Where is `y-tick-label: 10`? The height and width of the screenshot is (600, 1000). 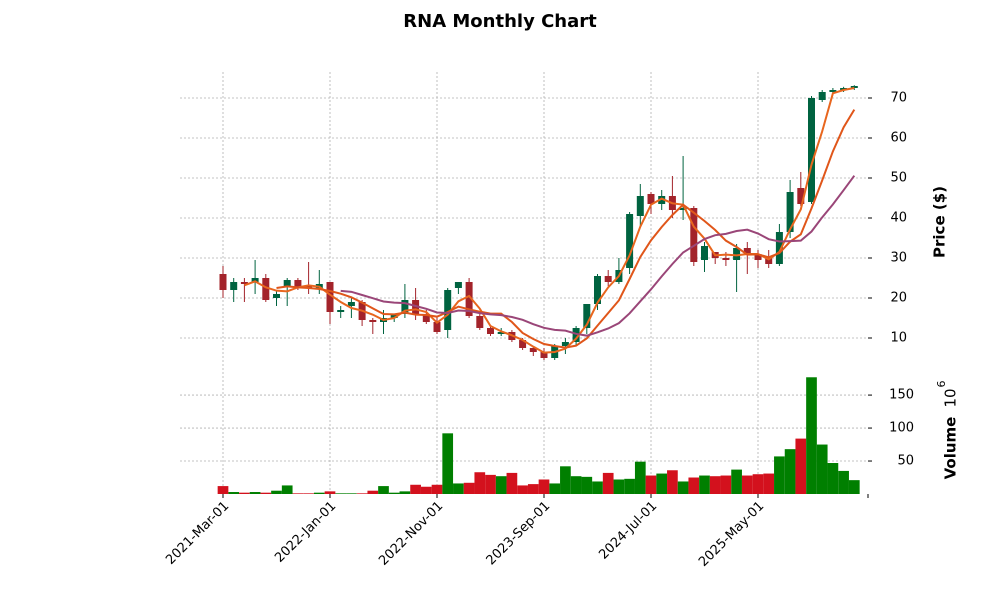 y-tick-label: 10 is located at coordinates (898, 338).